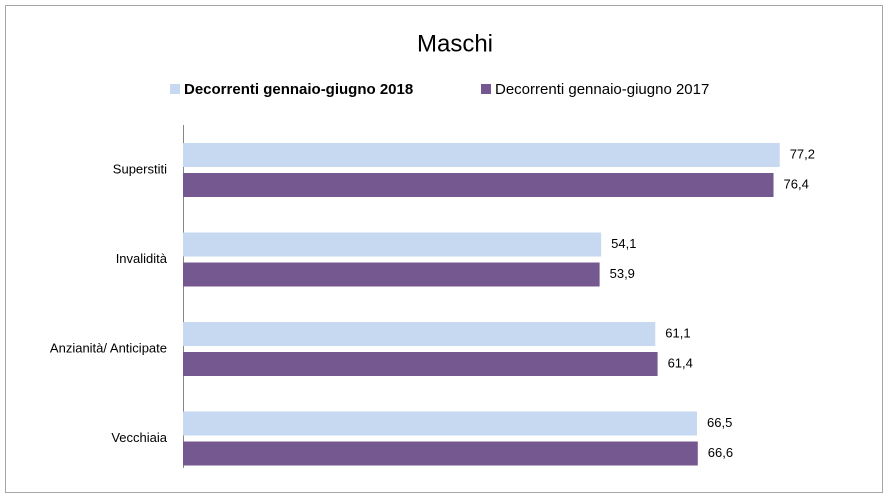 Image resolution: width=888 pixels, height=497 pixels. Describe the element at coordinates (139, 437) in the screenshot. I see `y-tick-label: Vecchiaia` at that location.